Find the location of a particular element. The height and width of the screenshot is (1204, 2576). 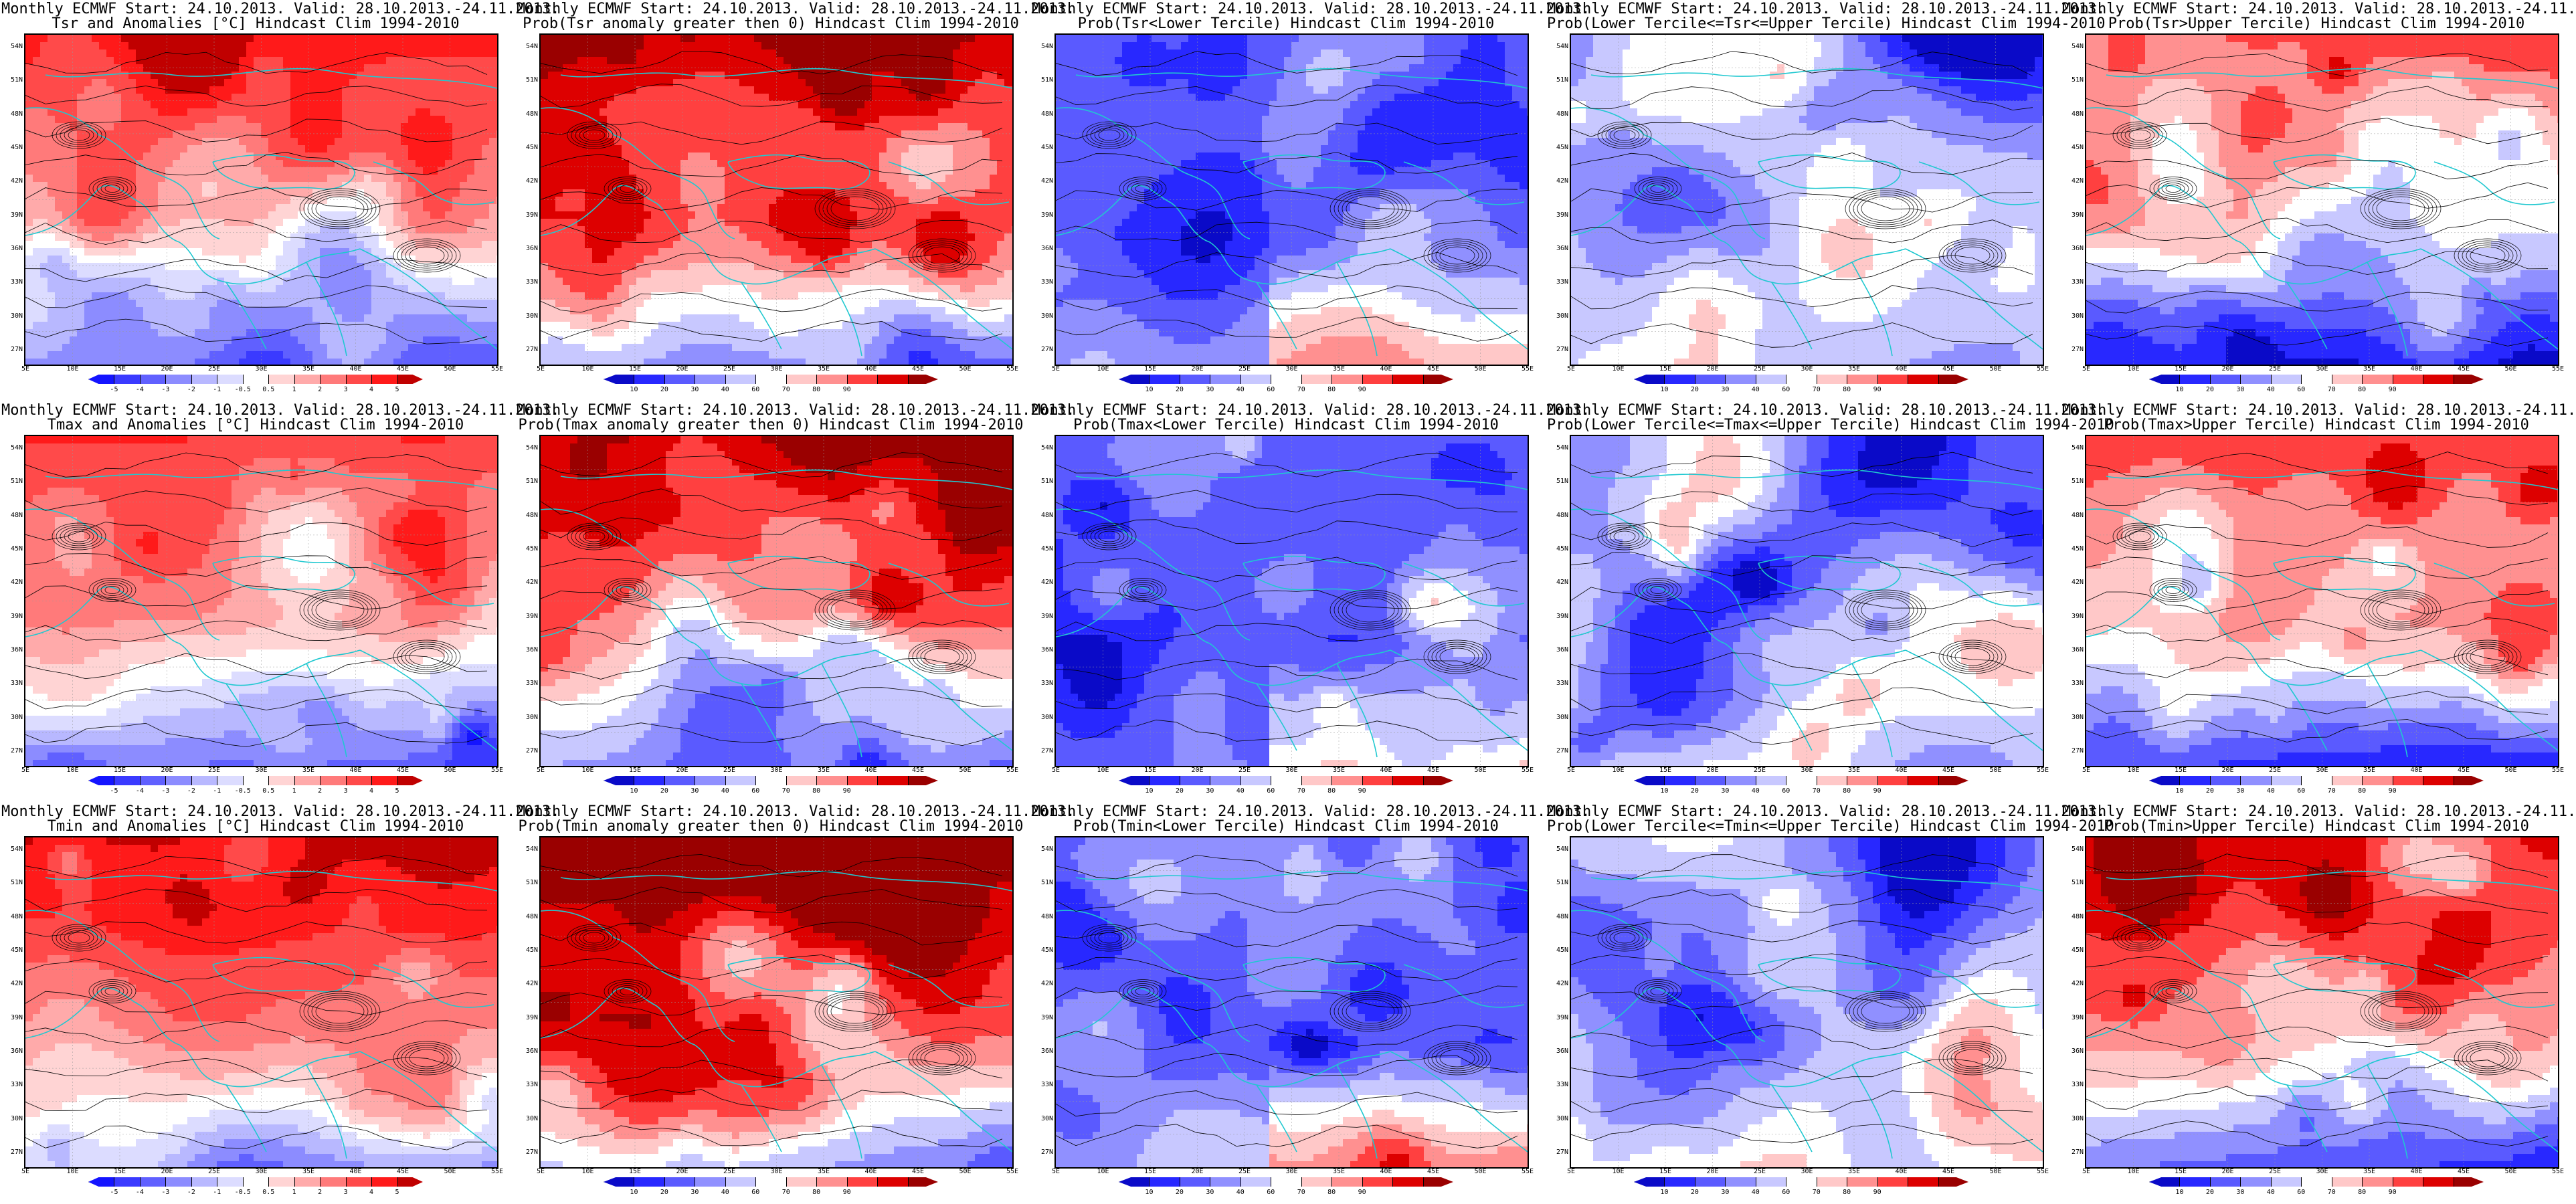

lon-tick-label: 45E is located at coordinates (1948, 369).